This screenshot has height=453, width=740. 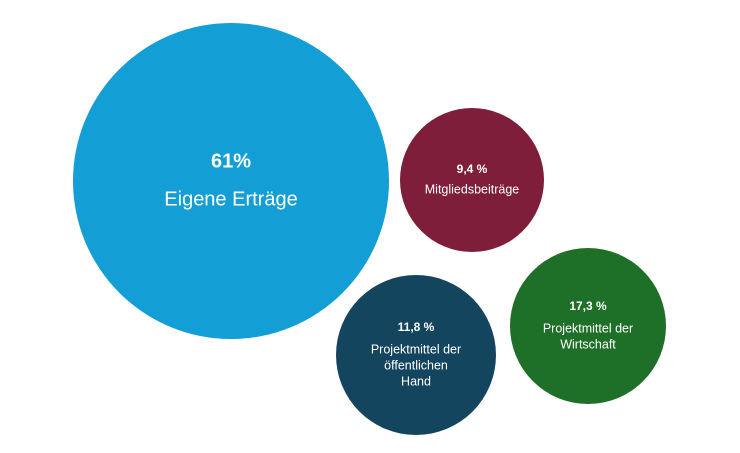 What do you see at coordinates (472, 169) in the screenshot?
I see `bubble-value-mitgliedsbeitraege: 9,4 %` at bounding box center [472, 169].